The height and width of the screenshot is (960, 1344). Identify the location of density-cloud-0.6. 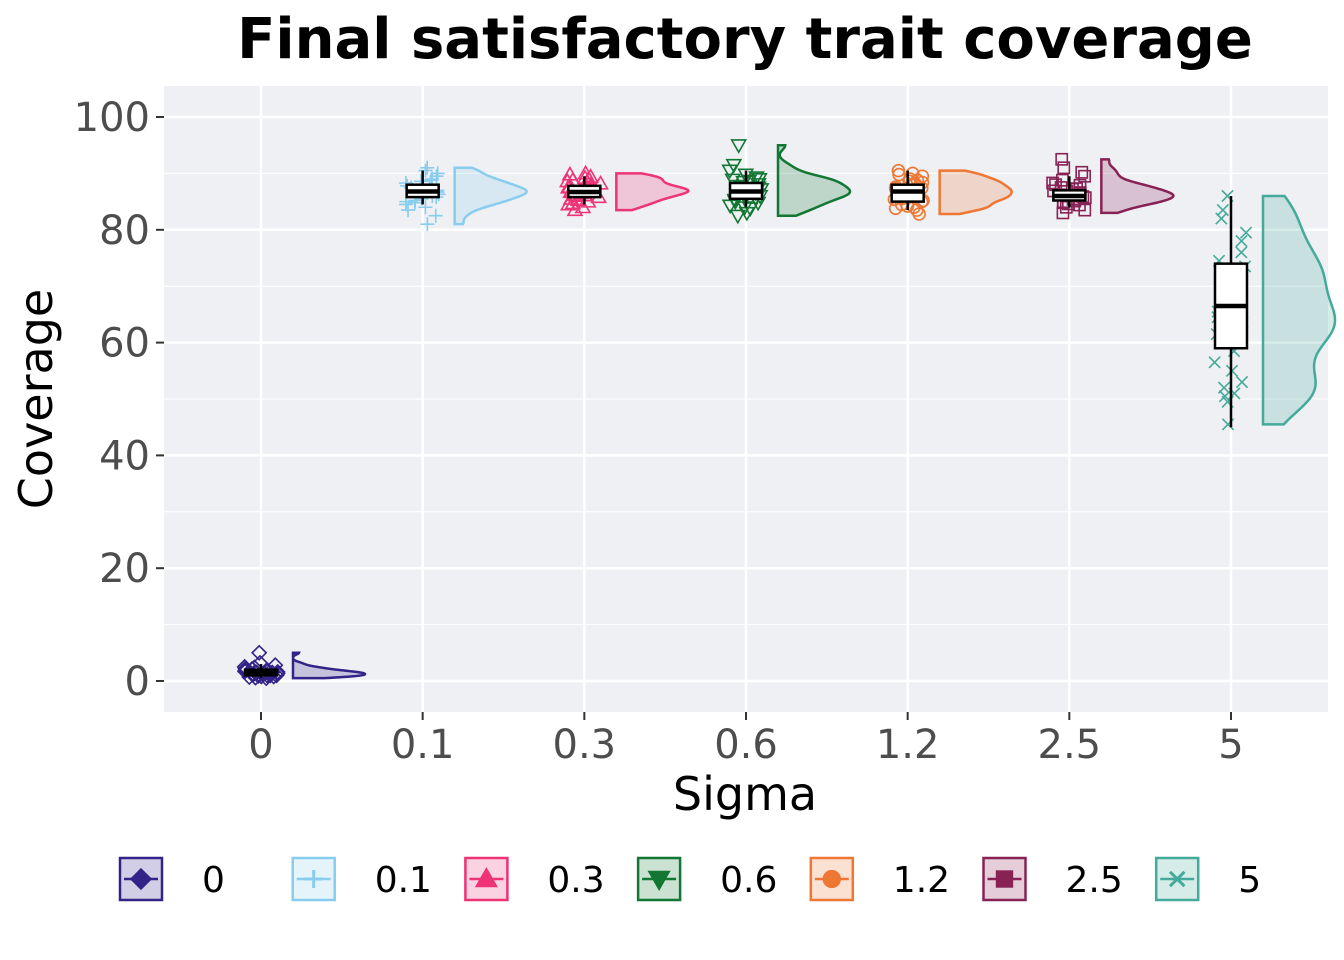
(814, 180).